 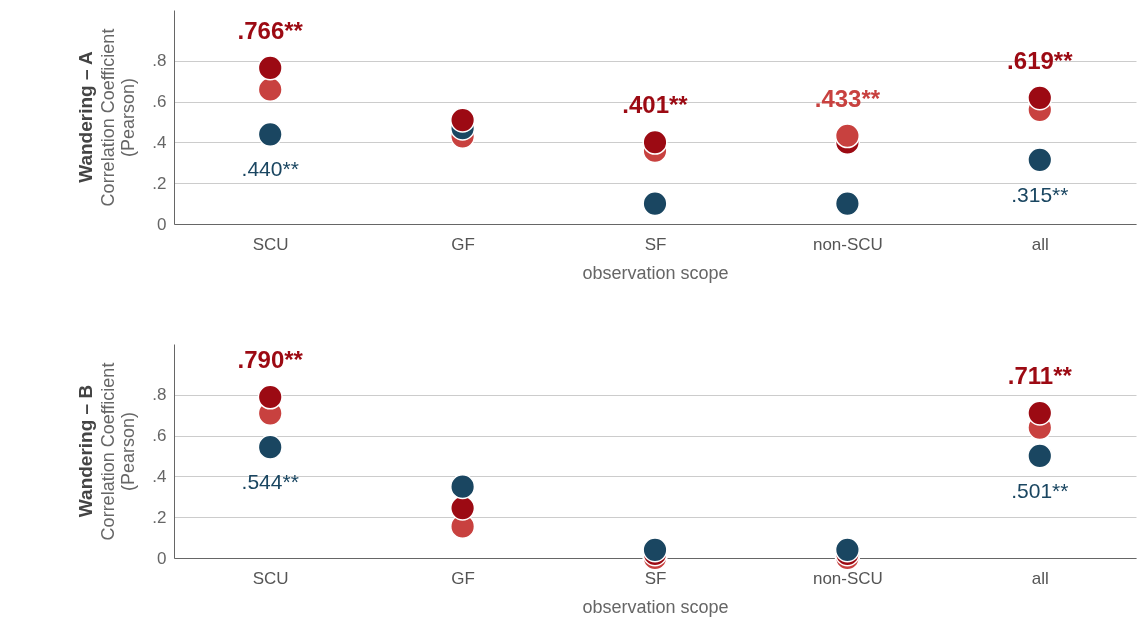 I want to click on data-label: .544**, so click(x=270, y=482).